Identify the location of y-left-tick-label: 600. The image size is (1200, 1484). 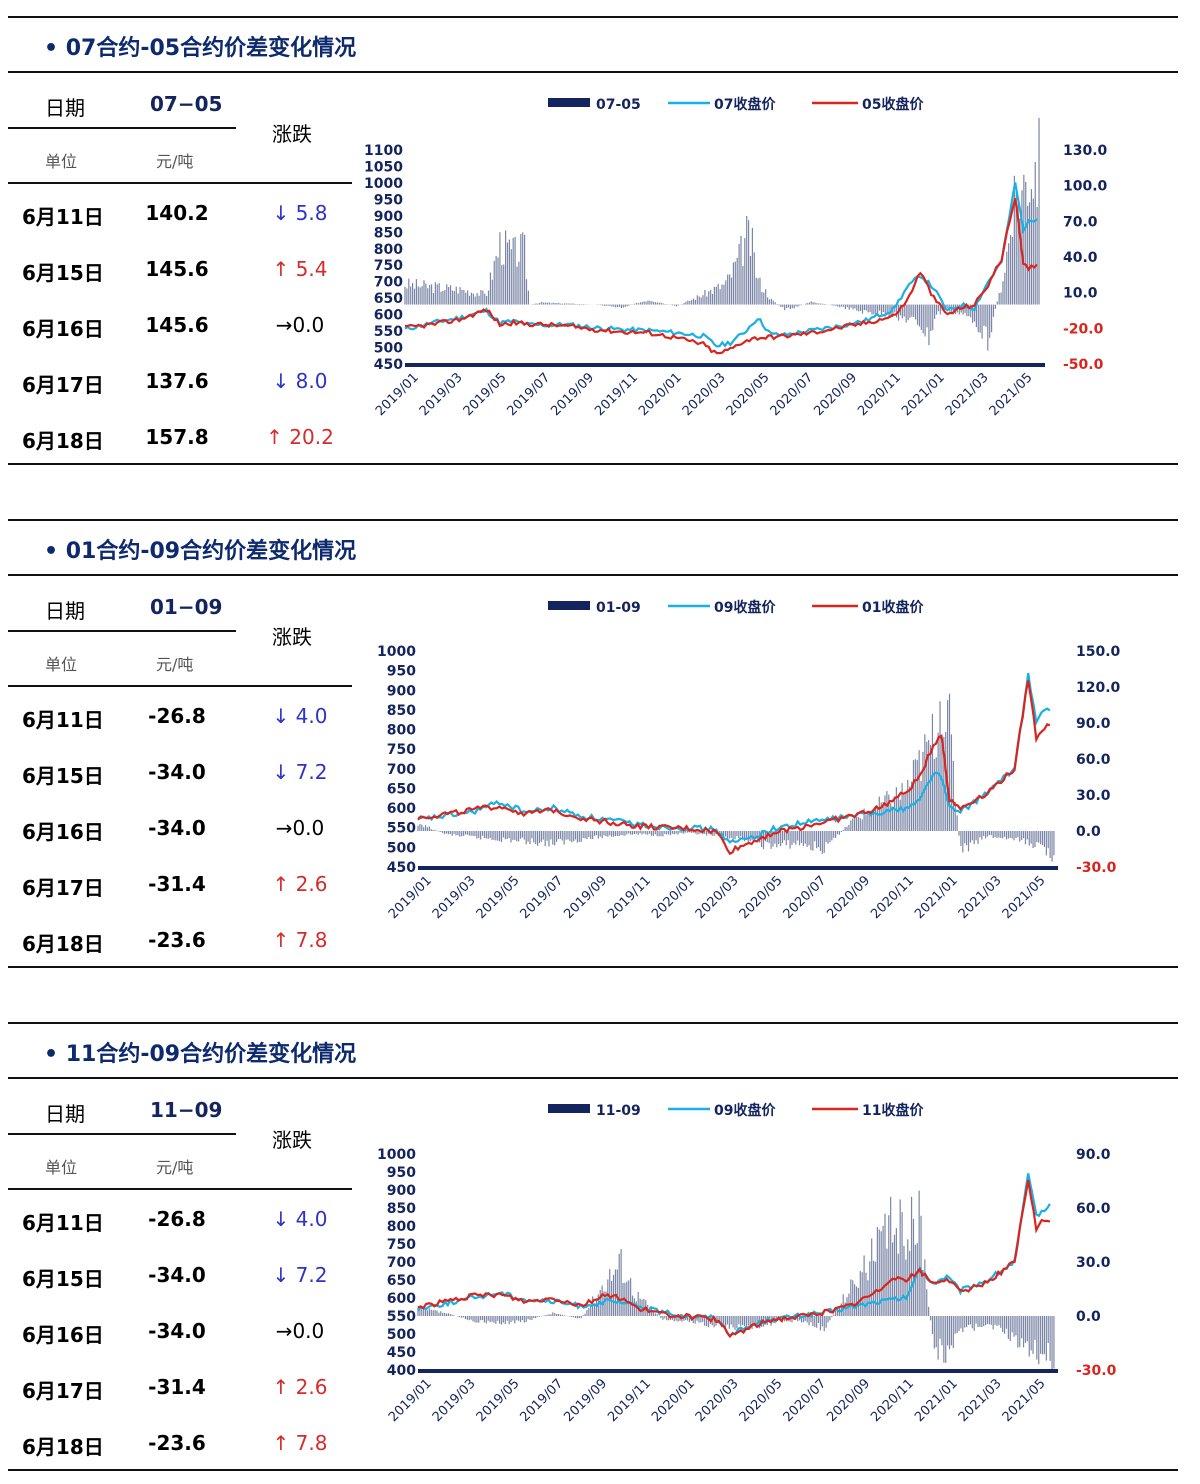
(401, 1299).